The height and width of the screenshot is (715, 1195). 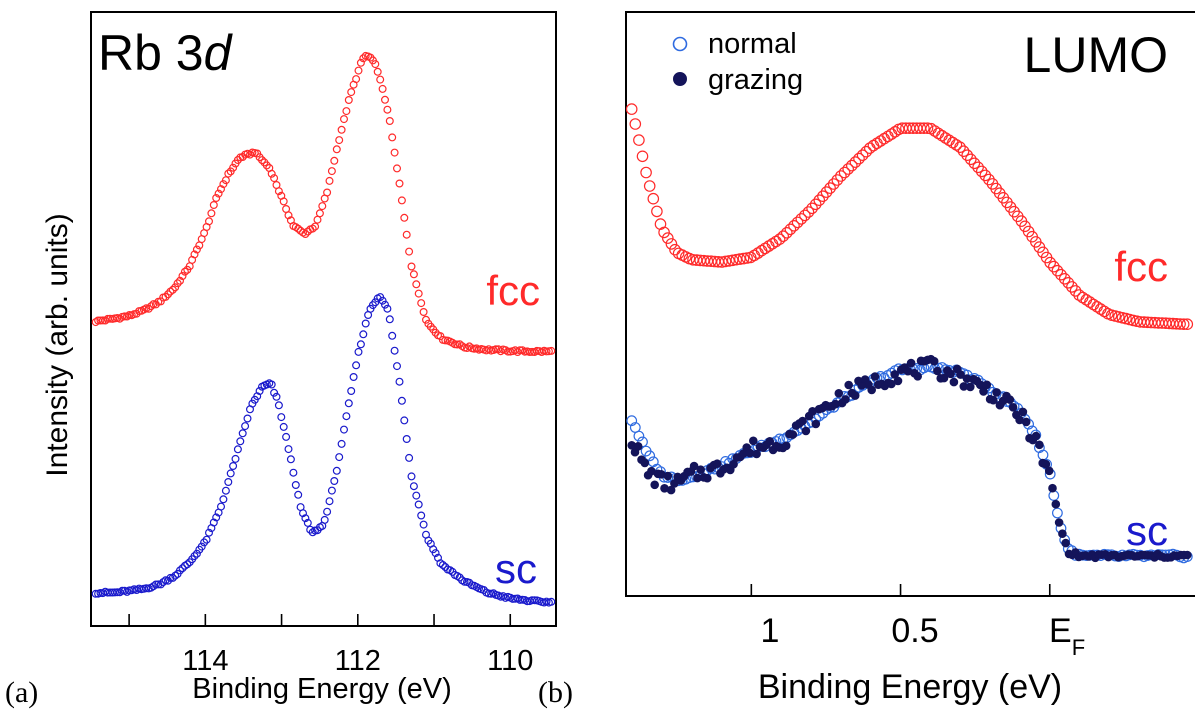 I want to click on panel-b-title: LUMO, so click(x=1096, y=55).